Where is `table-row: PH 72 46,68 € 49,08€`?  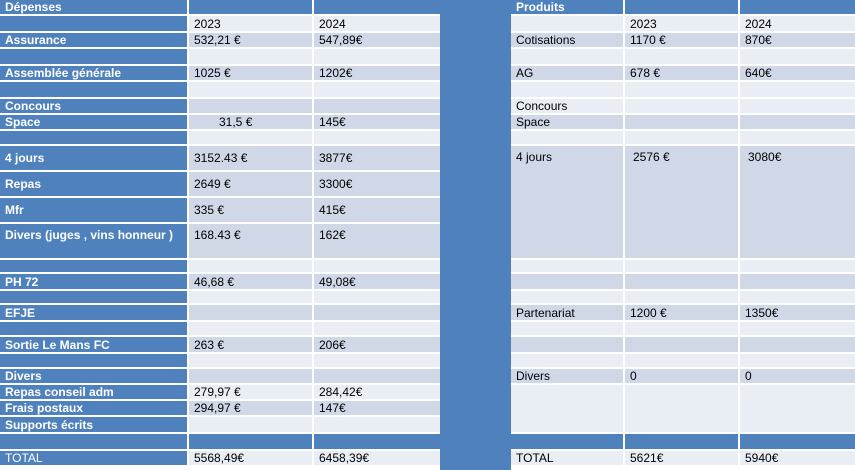 table-row: PH 72 46,68 € 49,08€ is located at coordinates (220, 282).